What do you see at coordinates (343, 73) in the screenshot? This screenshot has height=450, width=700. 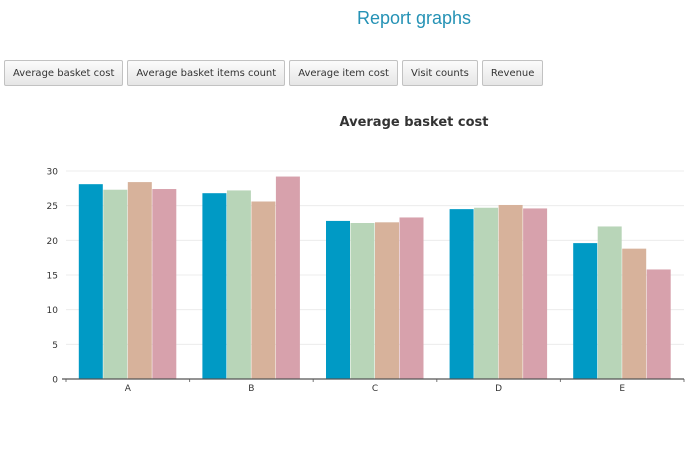 I see `average-item-cost-button: Average item cost` at bounding box center [343, 73].